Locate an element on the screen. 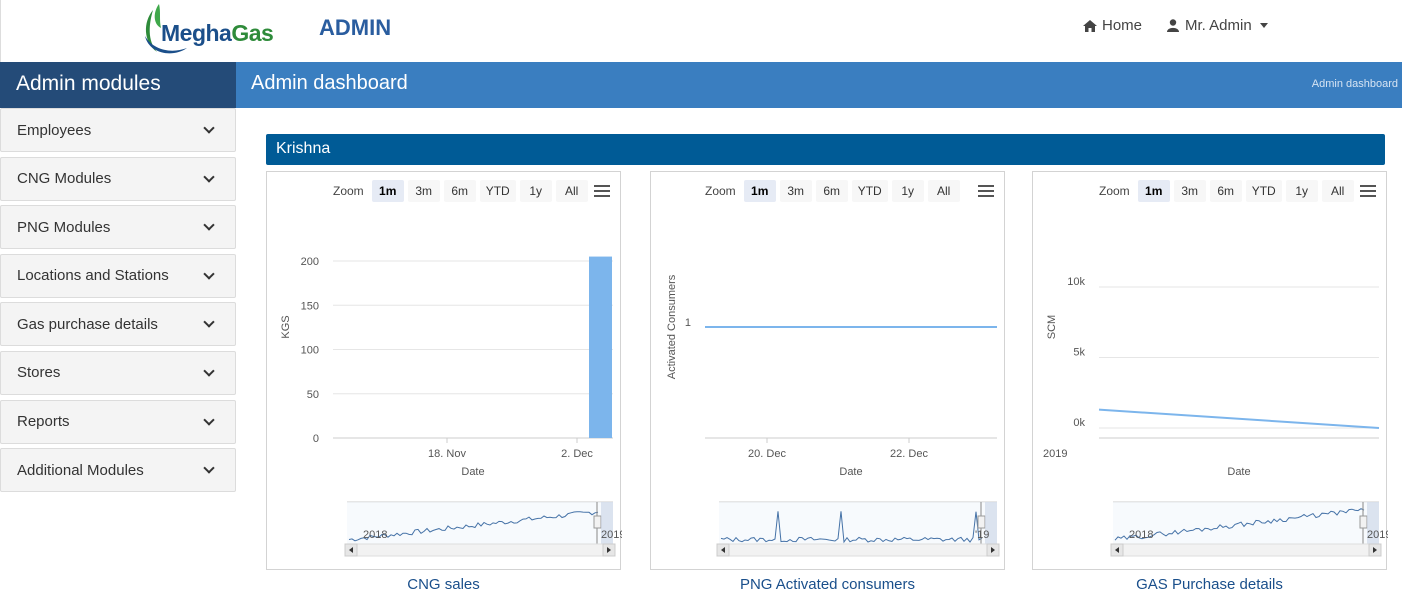 This screenshot has height=598, width=1402. x-tick-label: 22. Dec is located at coordinates (909, 454).